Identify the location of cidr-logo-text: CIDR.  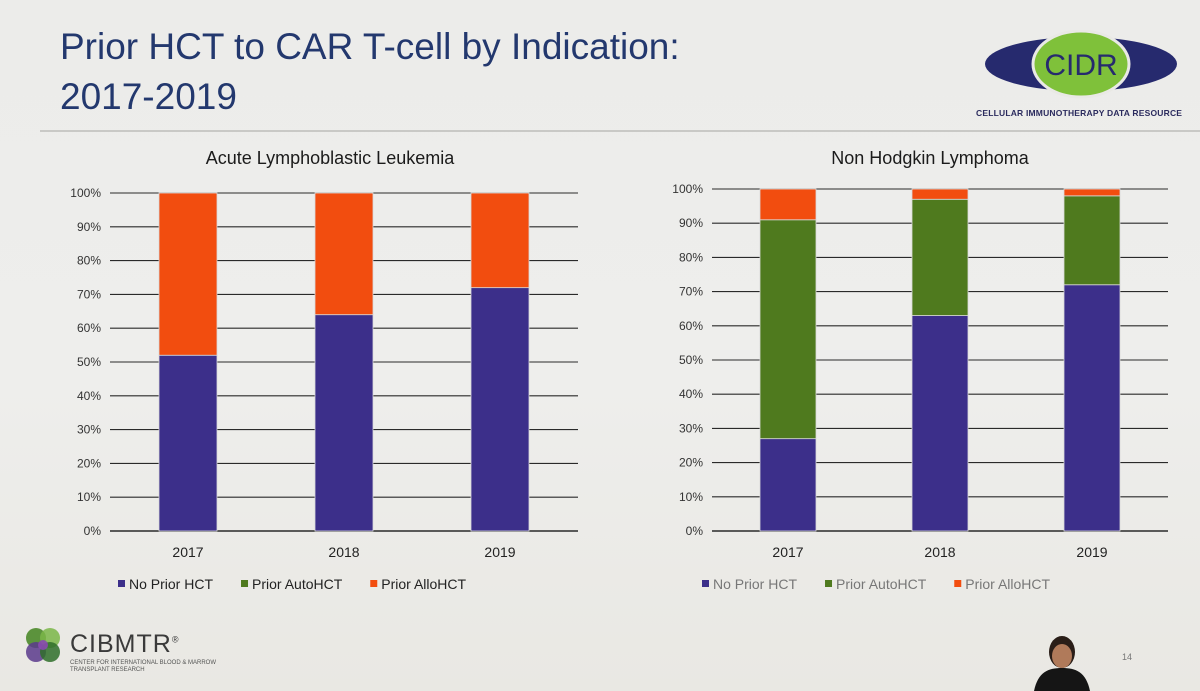
(1080, 65).